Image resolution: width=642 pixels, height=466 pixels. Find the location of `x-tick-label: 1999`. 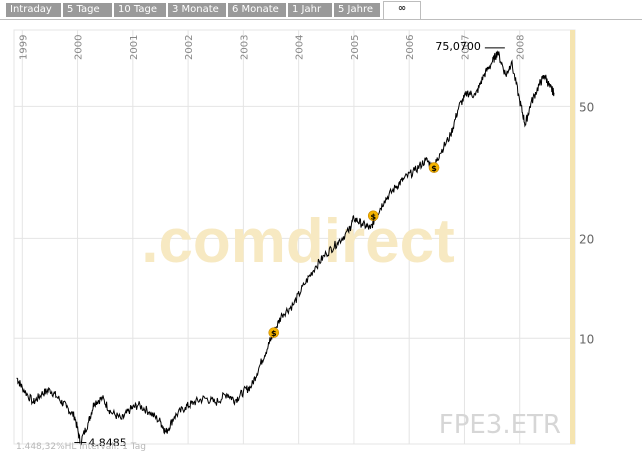

x-tick-label: 1999 is located at coordinates (23, 47).